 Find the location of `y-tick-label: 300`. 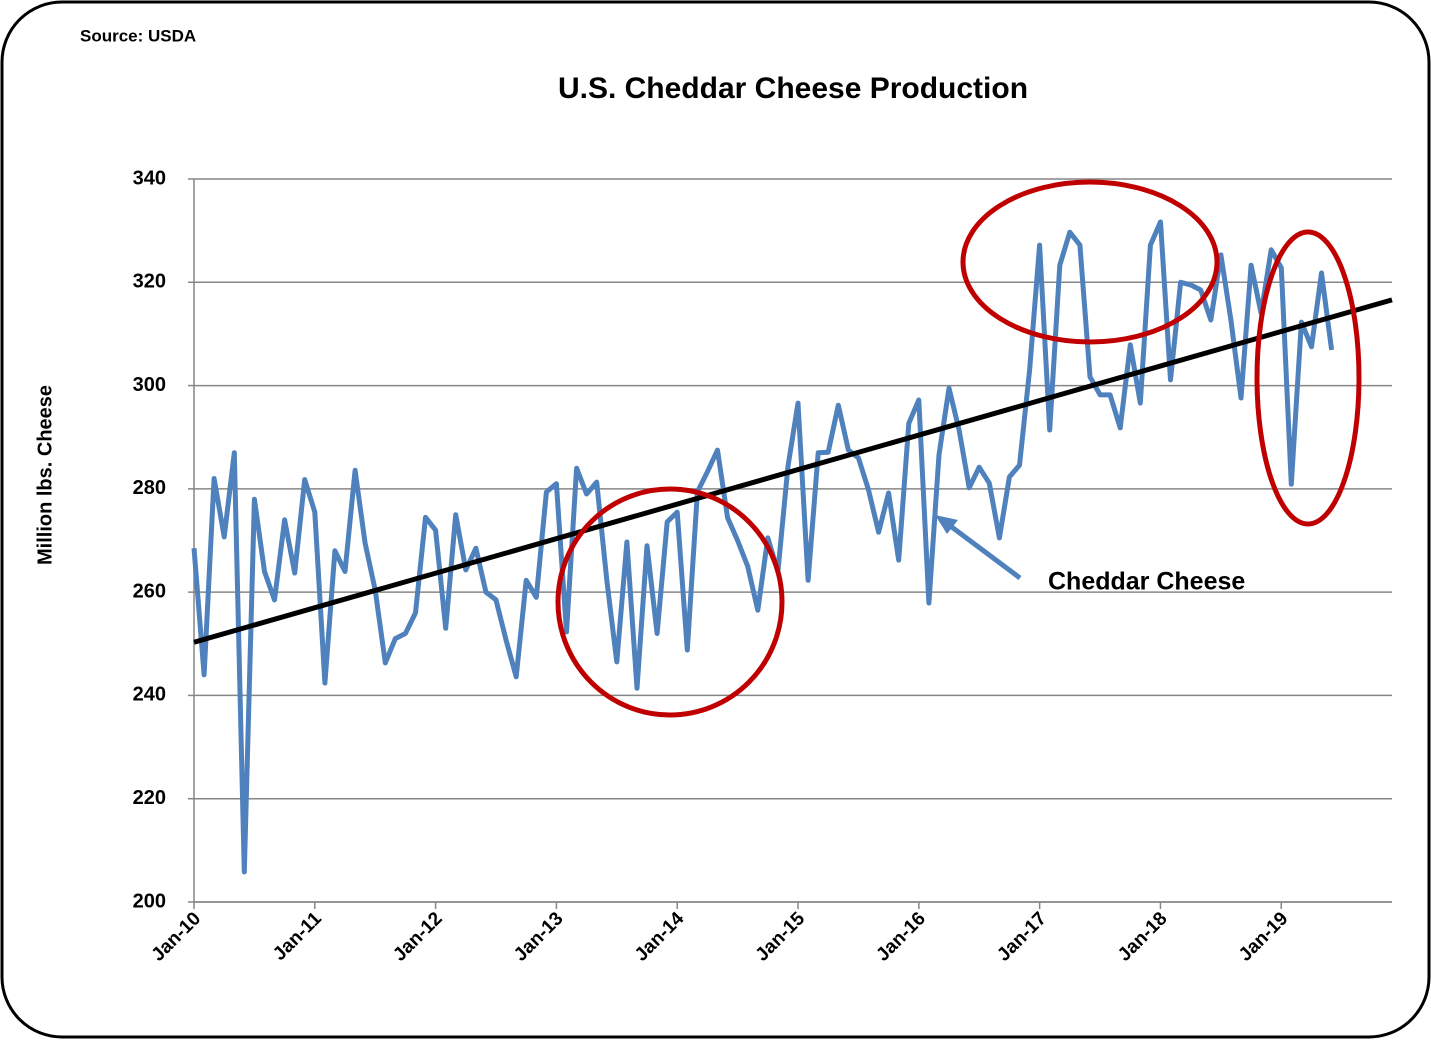

y-tick-label: 300 is located at coordinates (149, 385).